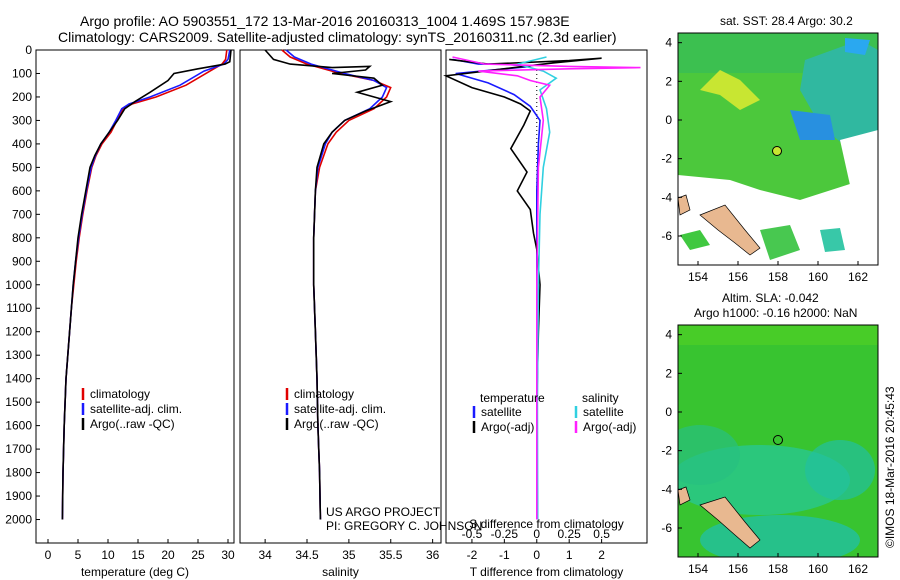 The width and height of the screenshot is (900, 580). I want to click on y-tick-label: 1800, so click(18, 473).